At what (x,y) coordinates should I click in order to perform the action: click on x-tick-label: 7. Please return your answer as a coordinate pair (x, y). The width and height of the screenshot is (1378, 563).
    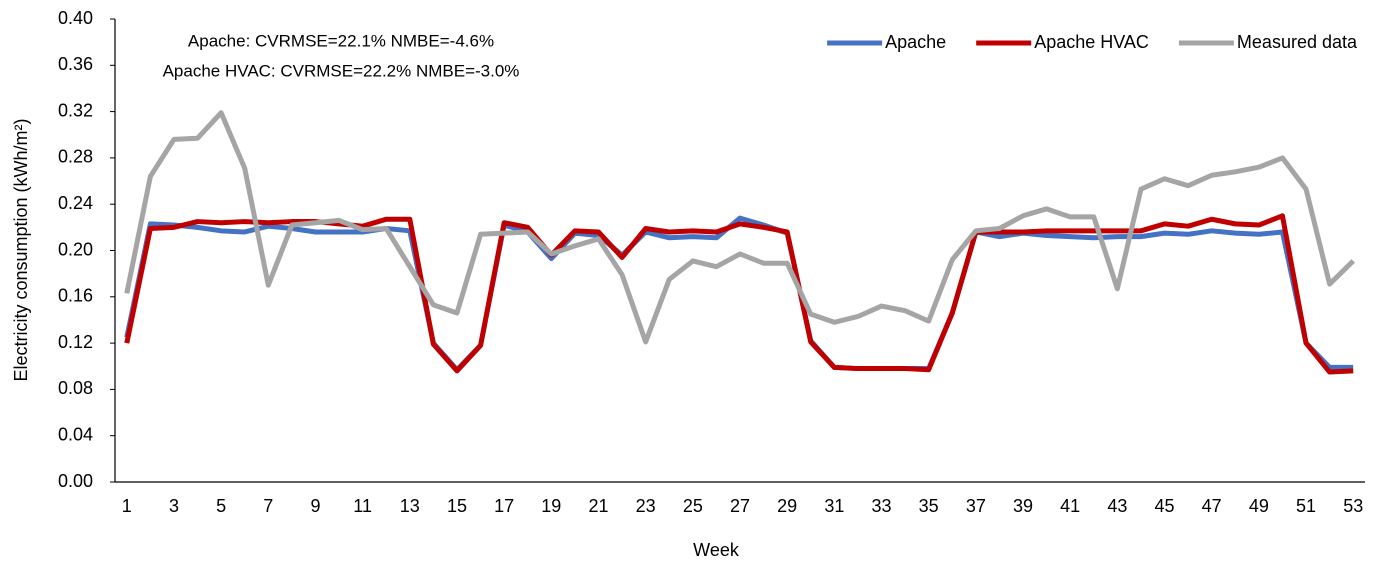
    Looking at the image, I should click on (268, 506).